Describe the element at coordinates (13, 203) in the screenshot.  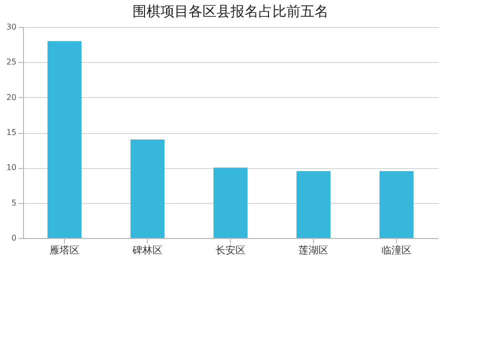
I see `y-tick-label: 5` at that location.